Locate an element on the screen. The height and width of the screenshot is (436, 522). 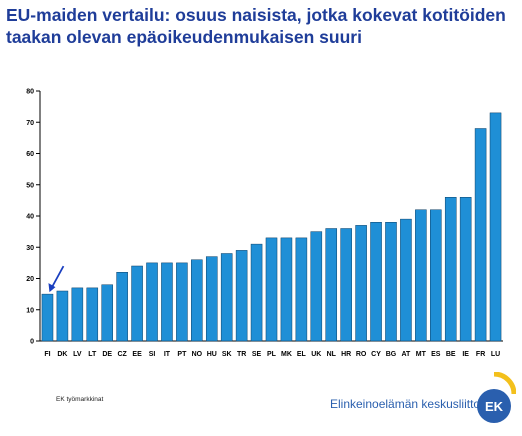
bar-LV is located at coordinates (77, 314).